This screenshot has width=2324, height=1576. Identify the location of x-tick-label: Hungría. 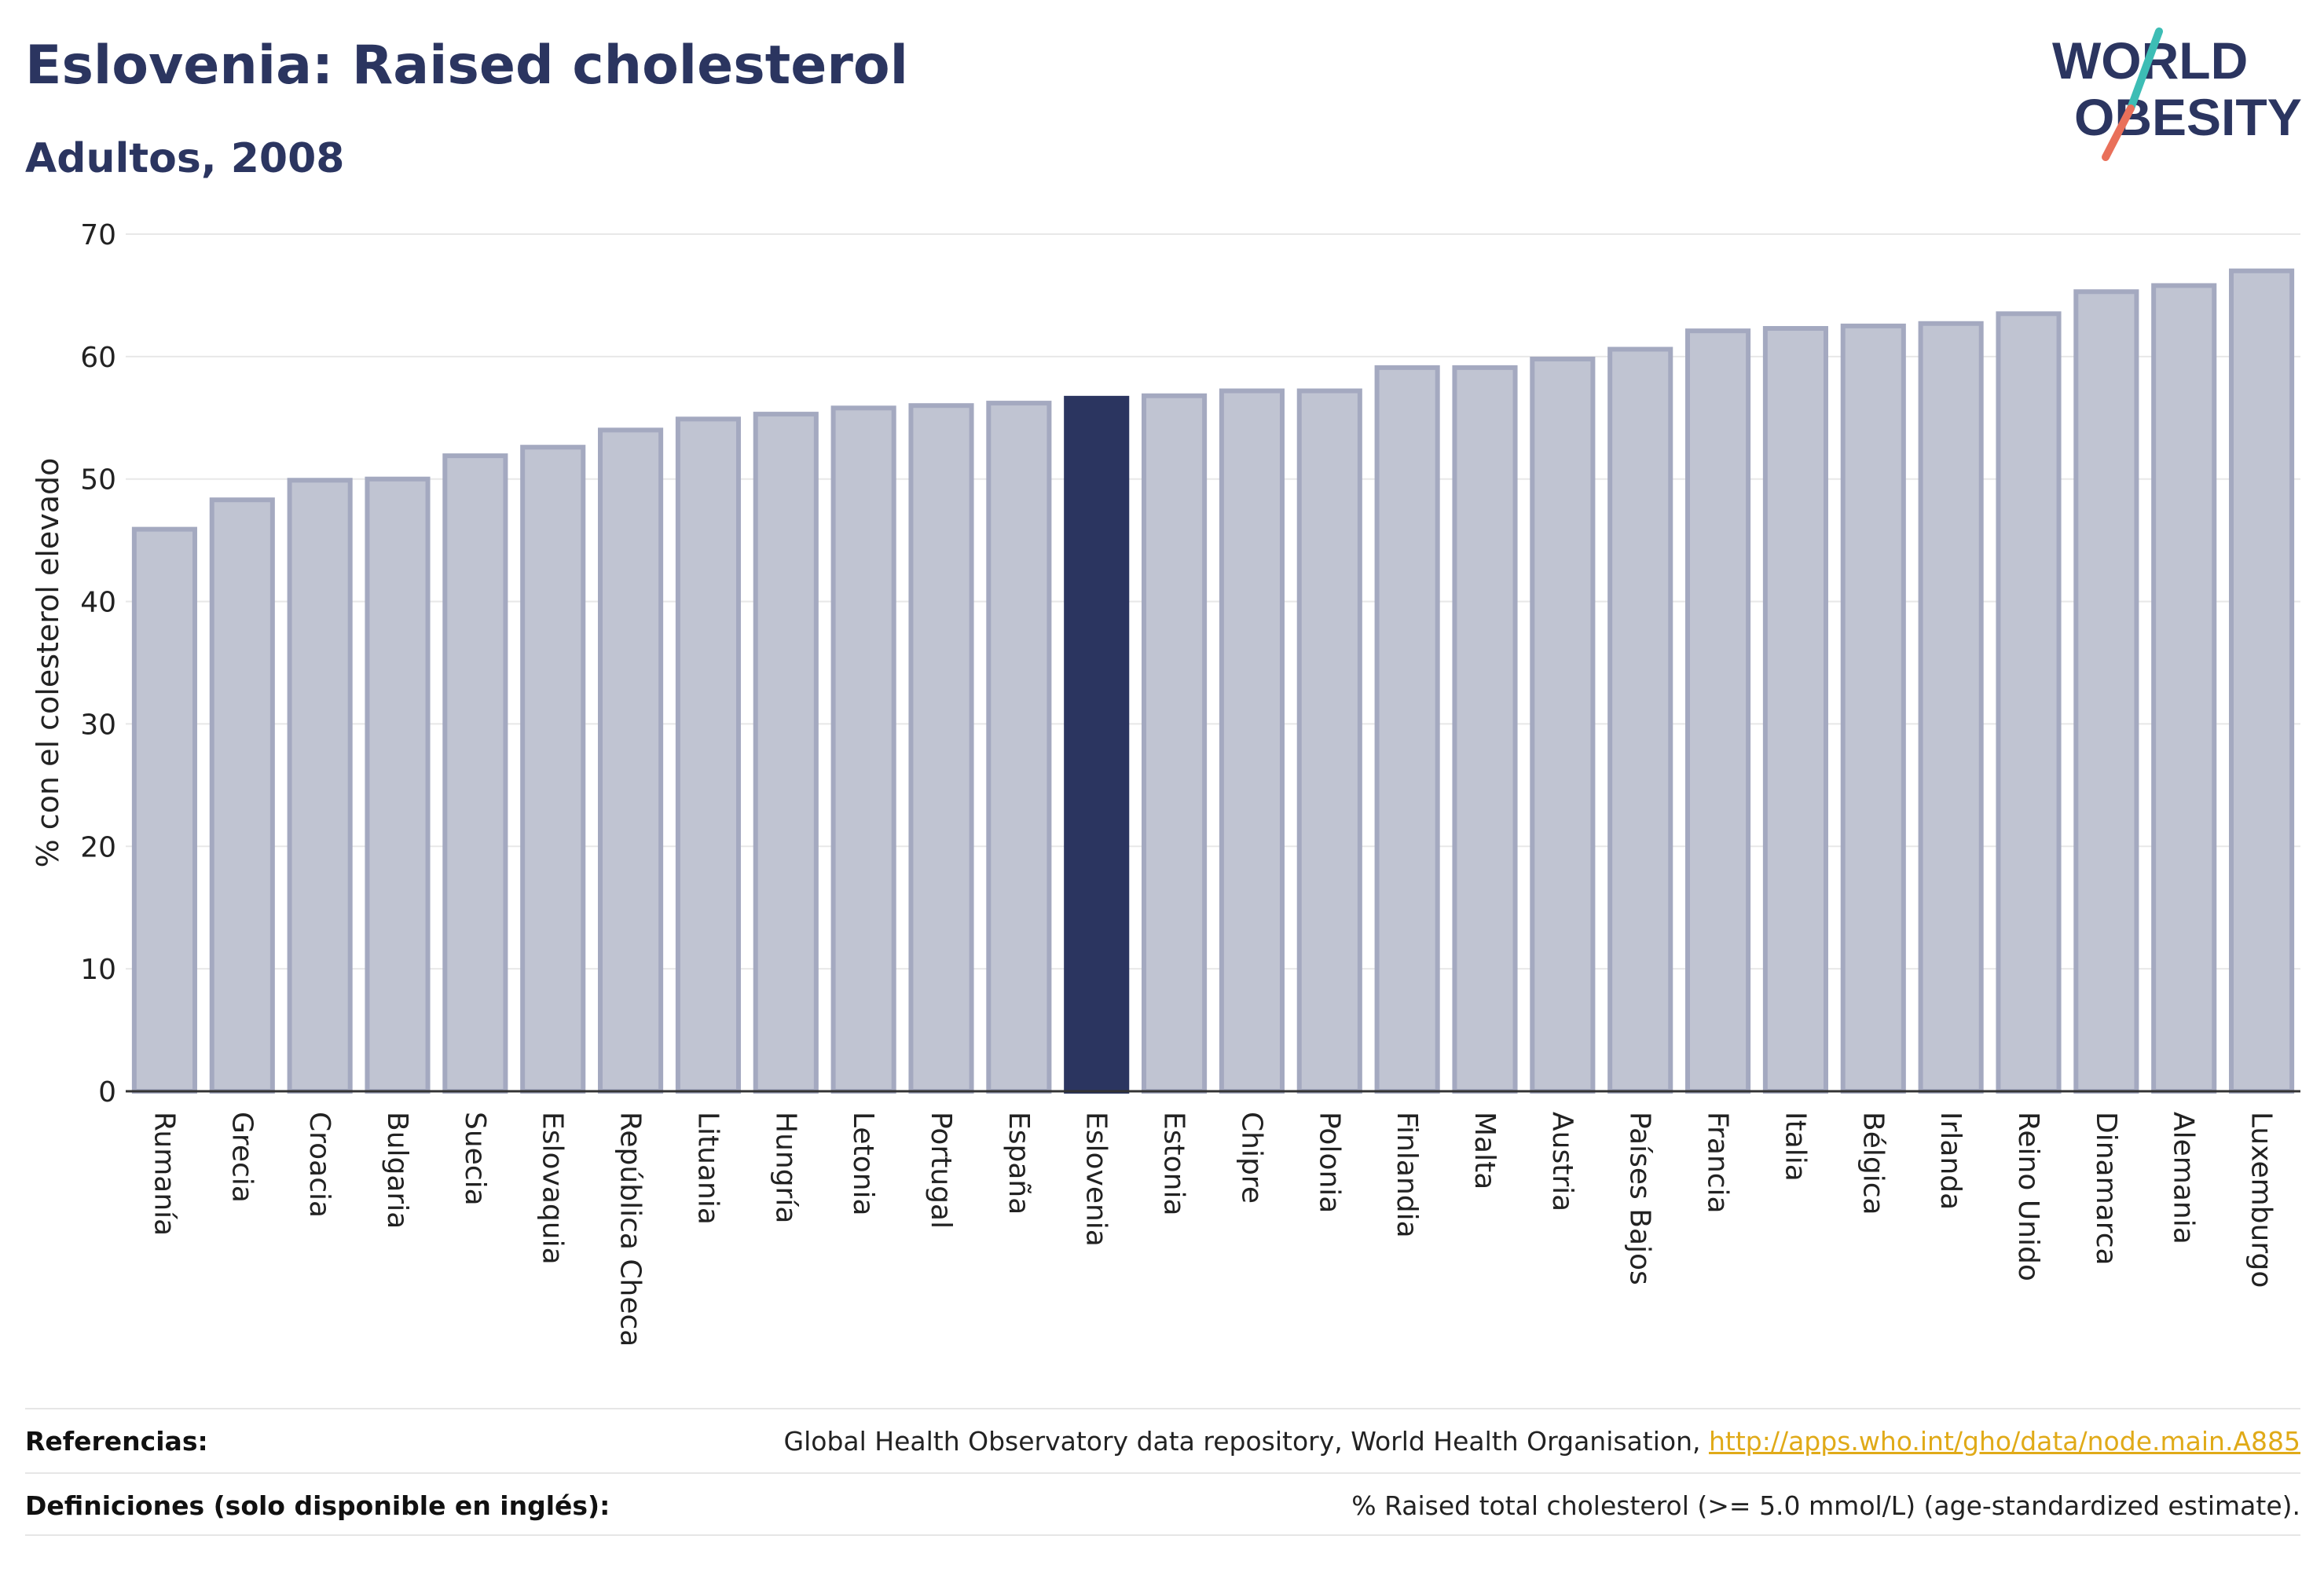
(785, 1167).